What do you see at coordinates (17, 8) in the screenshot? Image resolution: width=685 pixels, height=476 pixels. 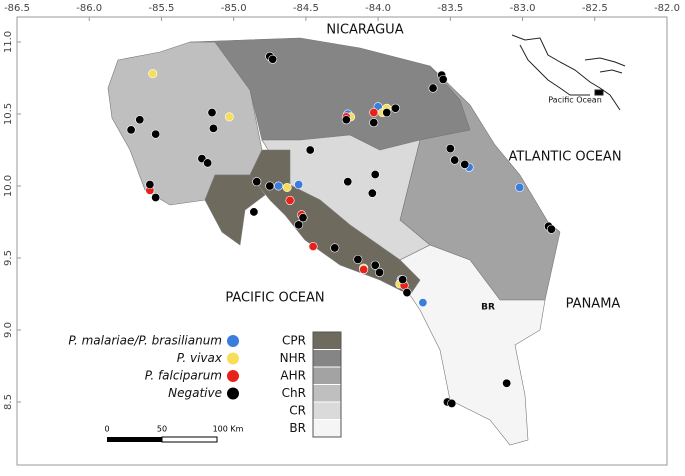 I see `x-tick-label: -86.5` at bounding box center [17, 8].